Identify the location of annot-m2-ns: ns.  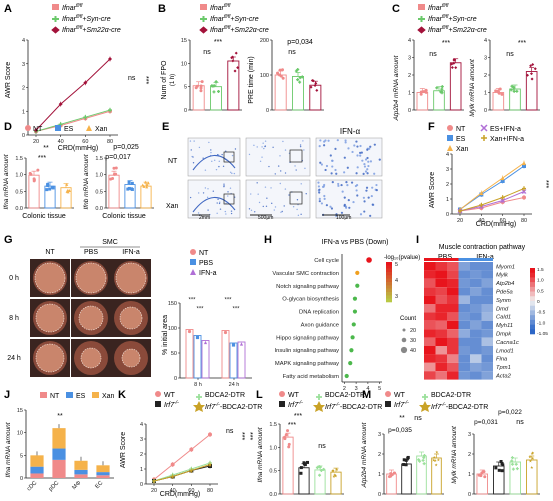
(520, 422).